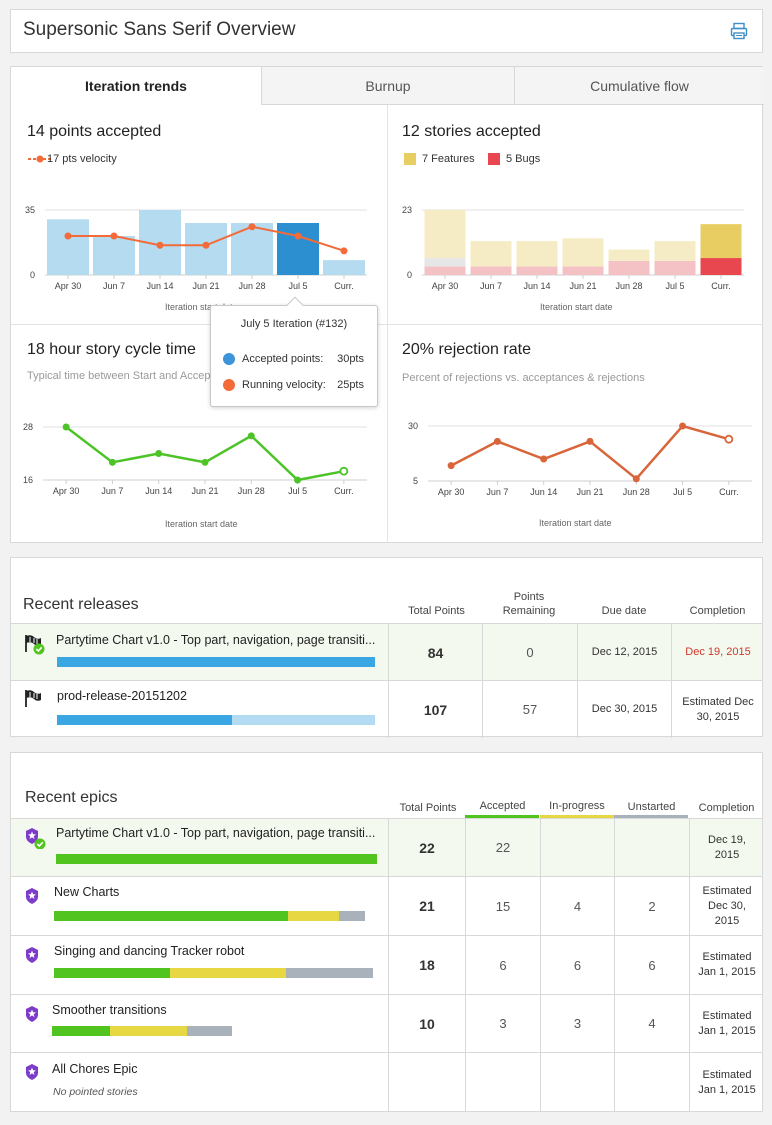 The height and width of the screenshot is (1125, 772). What do you see at coordinates (435, 709) in the screenshot?
I see `release-total-points: 107` at bounding box center [435, 709].